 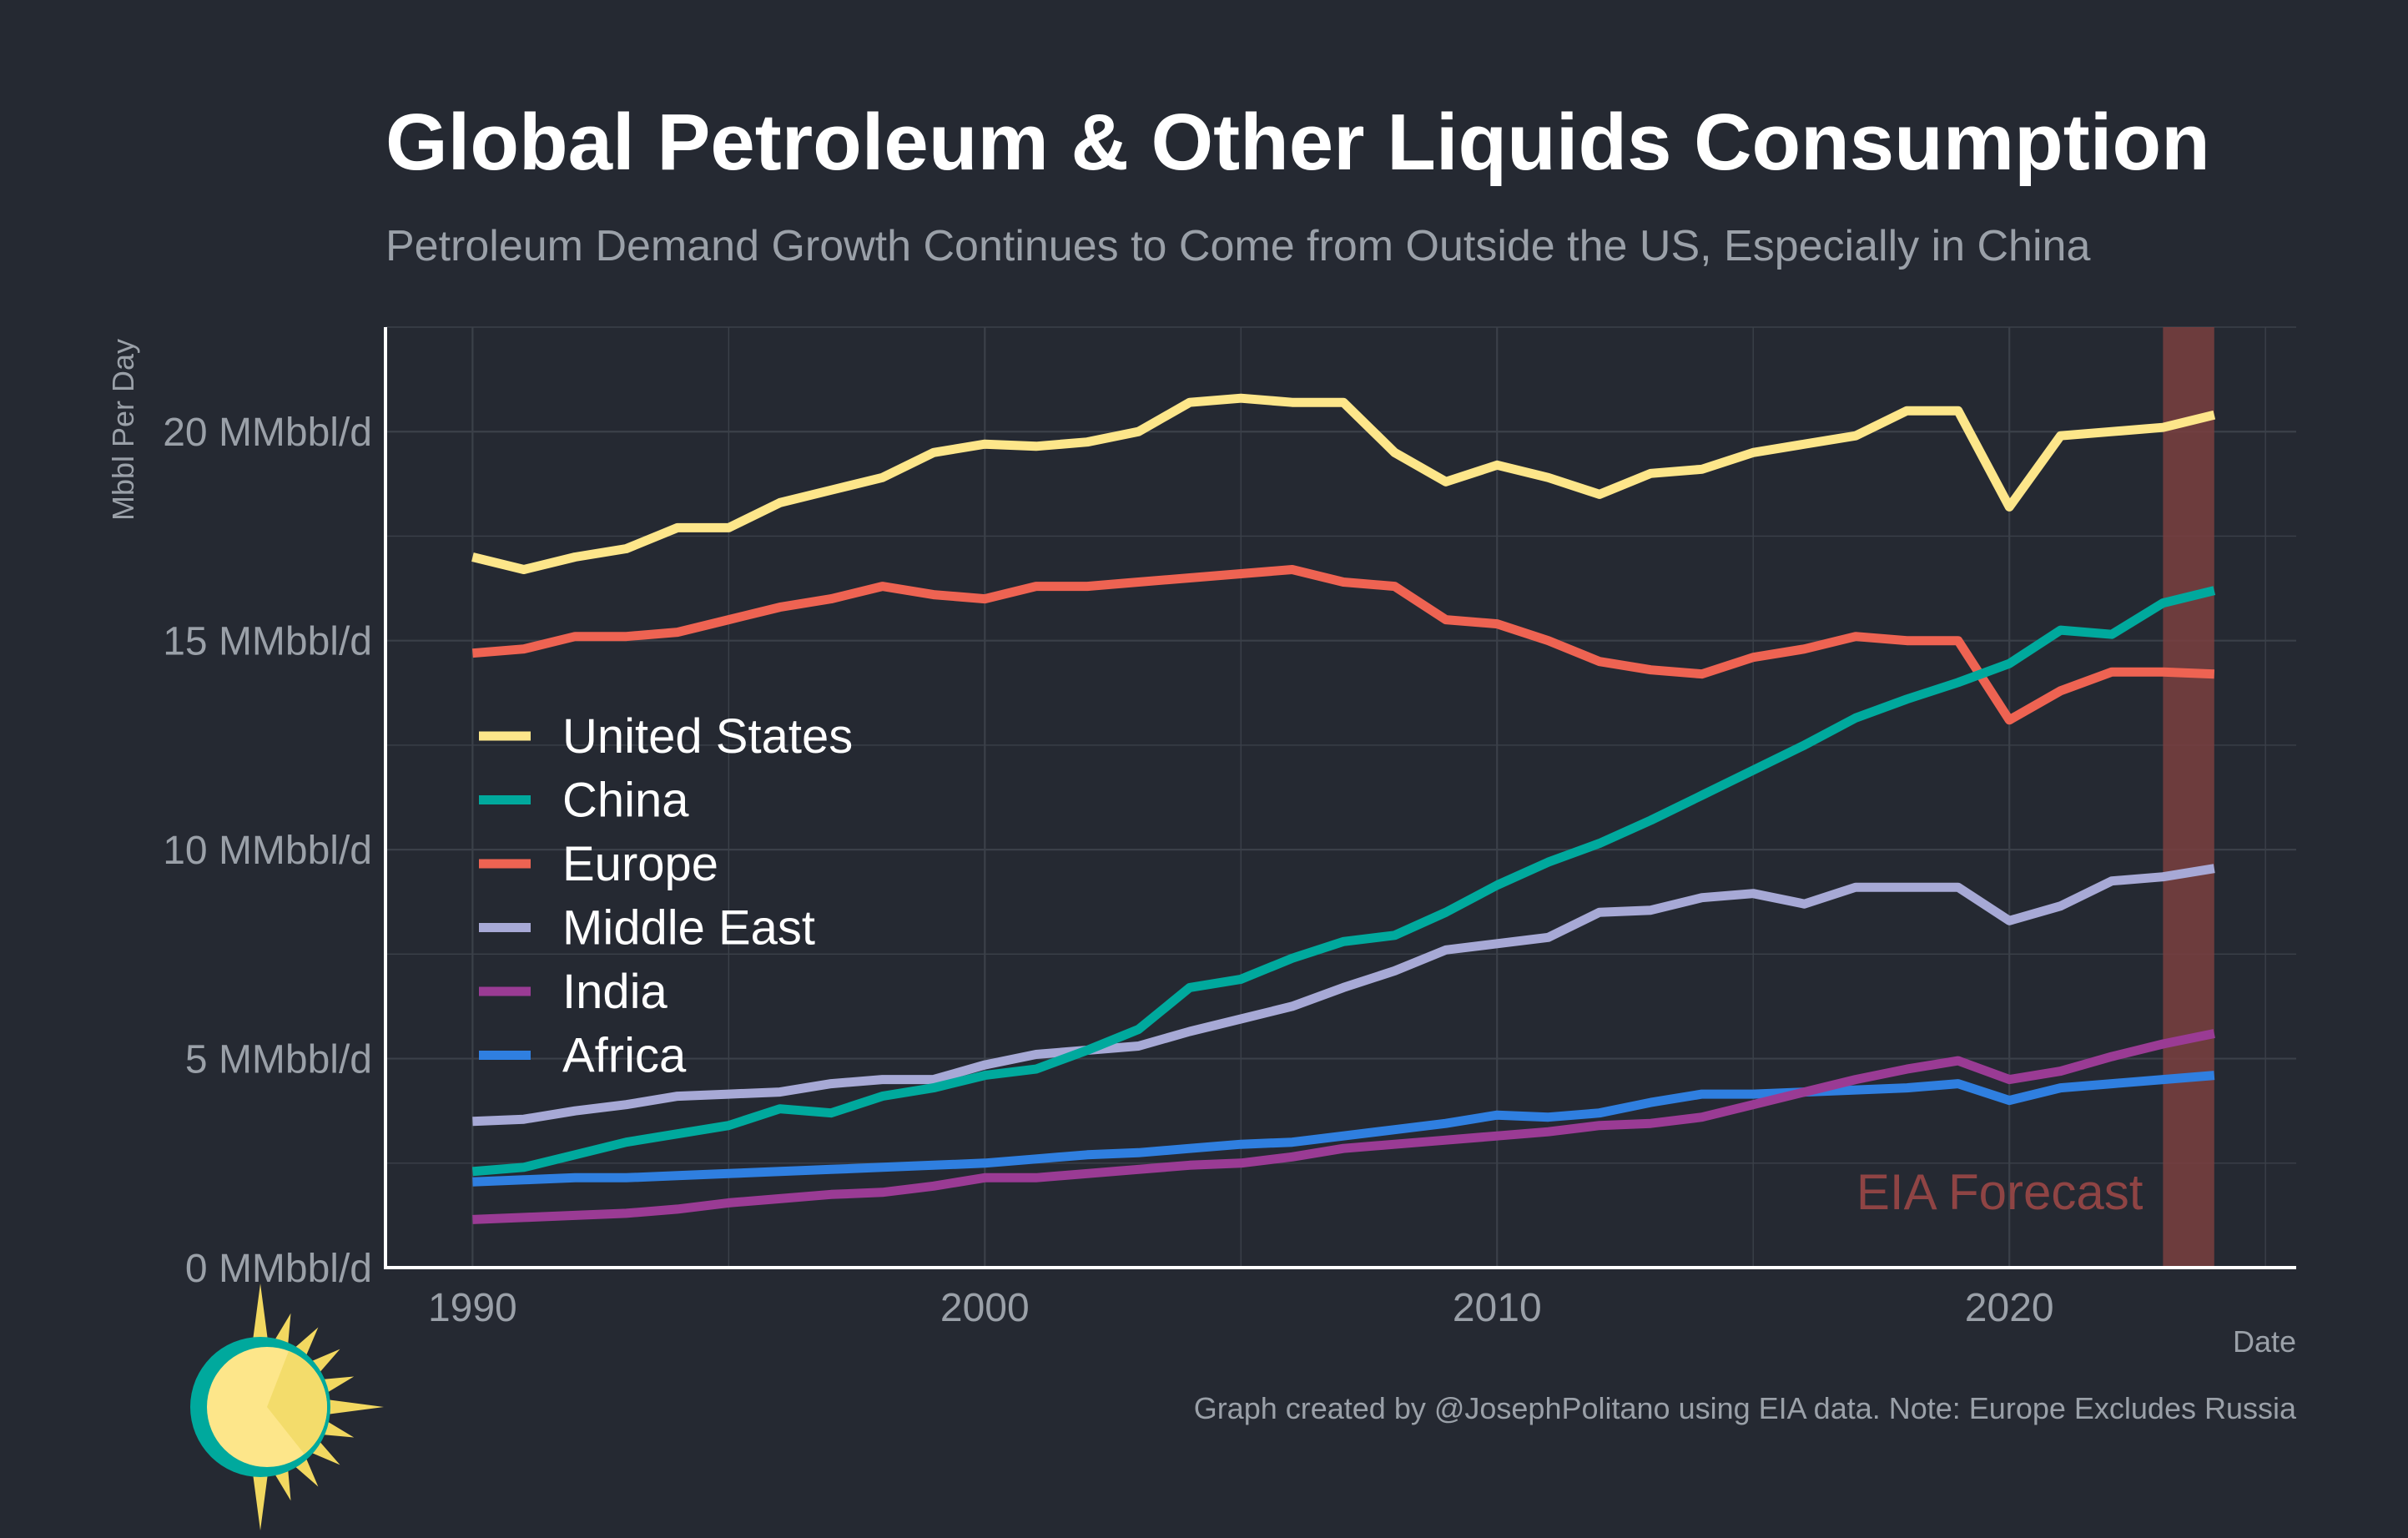 What do you see at coordinates (2188, 797) in the screenshot?
I see `forecast-band` at bounding box center [2188, 797].